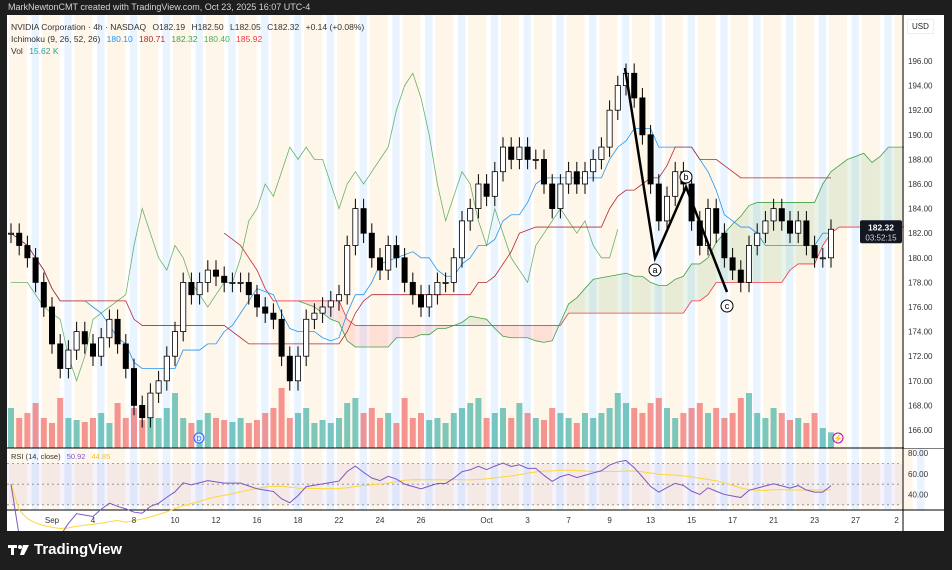  I want to click on price-tick: 196.00, so click(920, 61).